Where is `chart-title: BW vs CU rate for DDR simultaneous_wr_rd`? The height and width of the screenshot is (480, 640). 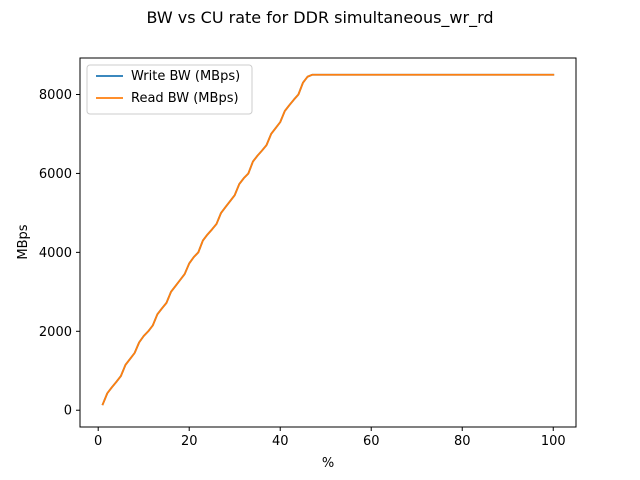
chart-title: BW vs CU rate for DDR simultaneous_wr_rd is located at coordinates (319, 18).